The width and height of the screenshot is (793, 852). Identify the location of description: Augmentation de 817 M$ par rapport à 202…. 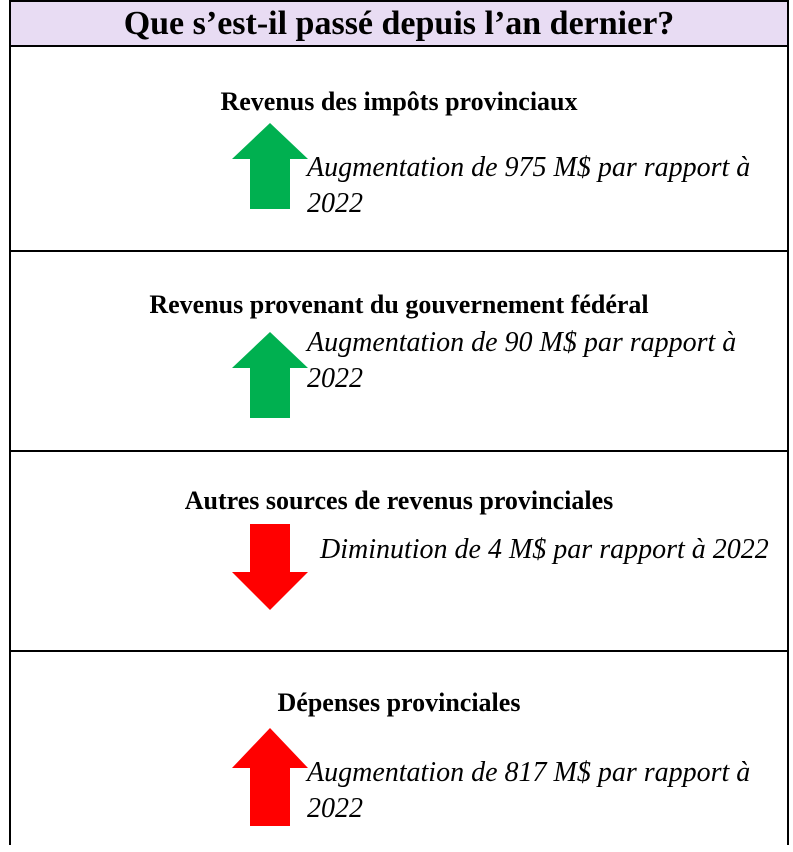
(529, 790).